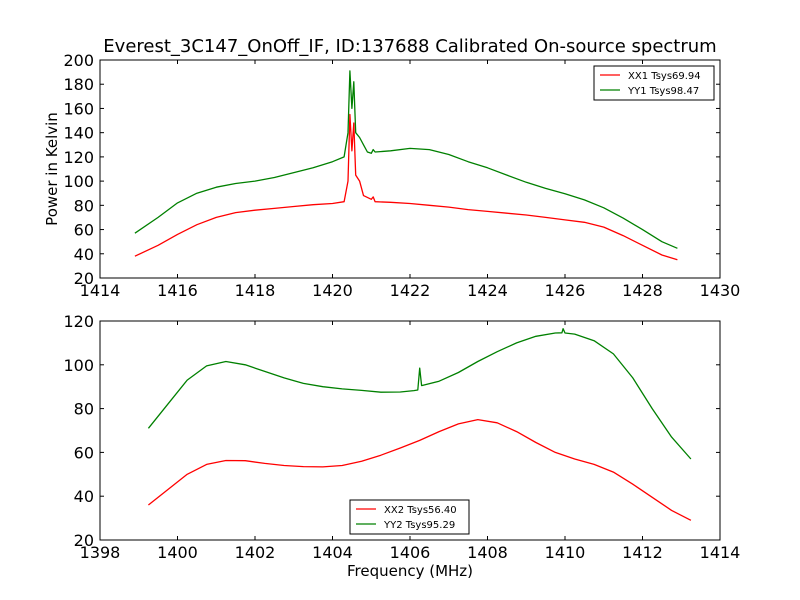 The width and height of the screenshot is (800, 600). Describe the element at coordinates (720, 290) in the screenshot. I see `x-tick-label: 1430` at that location.